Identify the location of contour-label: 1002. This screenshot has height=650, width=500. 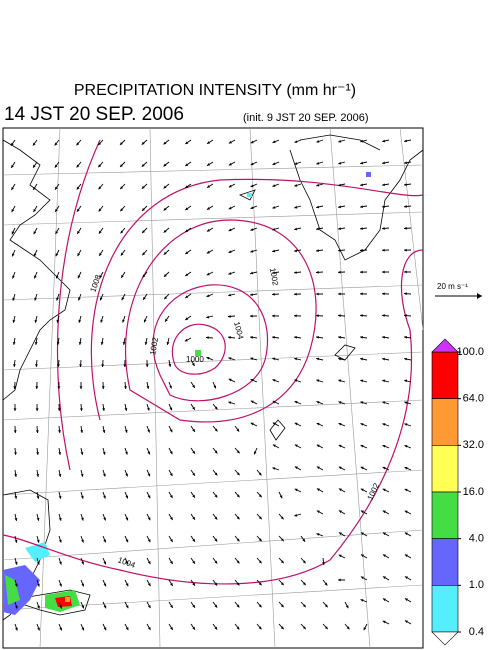
(154, 346).